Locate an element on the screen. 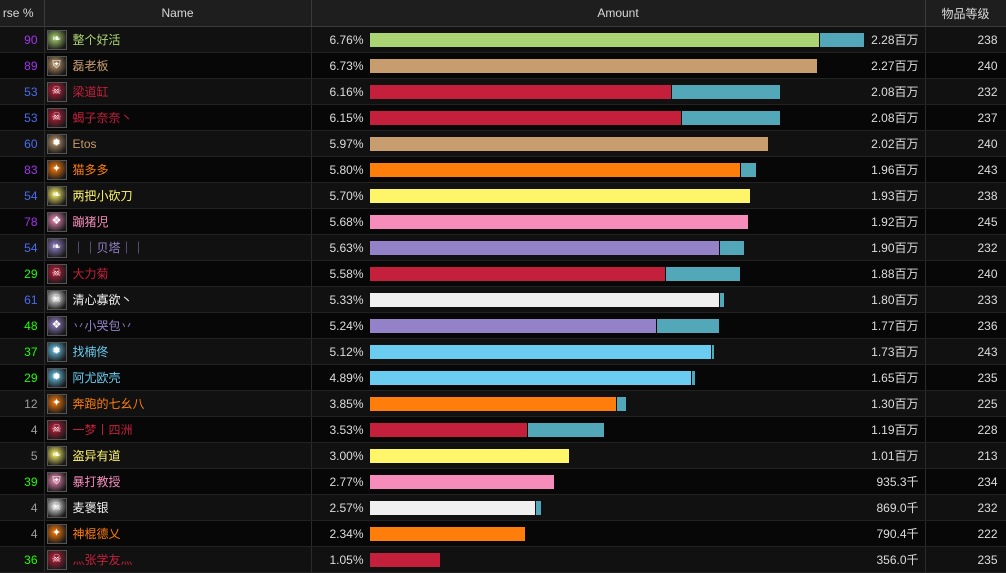 This screenshot has height=573, width=1006. amount-cell: 5.12% 1.73百万 is located at coordinates (618, 351).